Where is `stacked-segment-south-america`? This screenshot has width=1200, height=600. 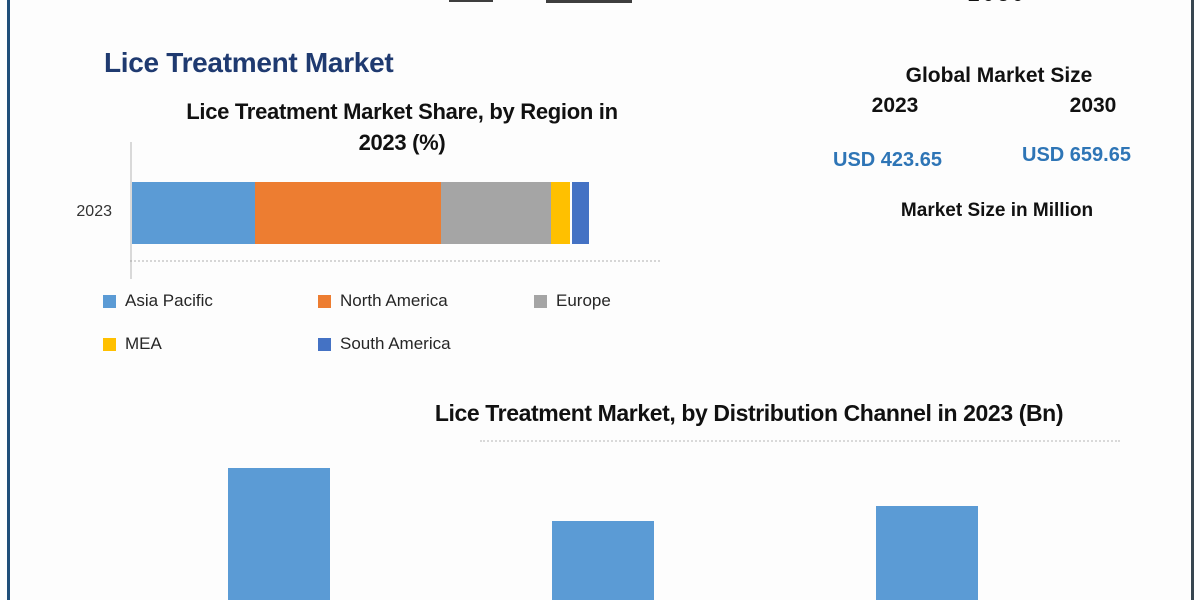 stacked-segment-south-america is located at coordinates (580, 213).